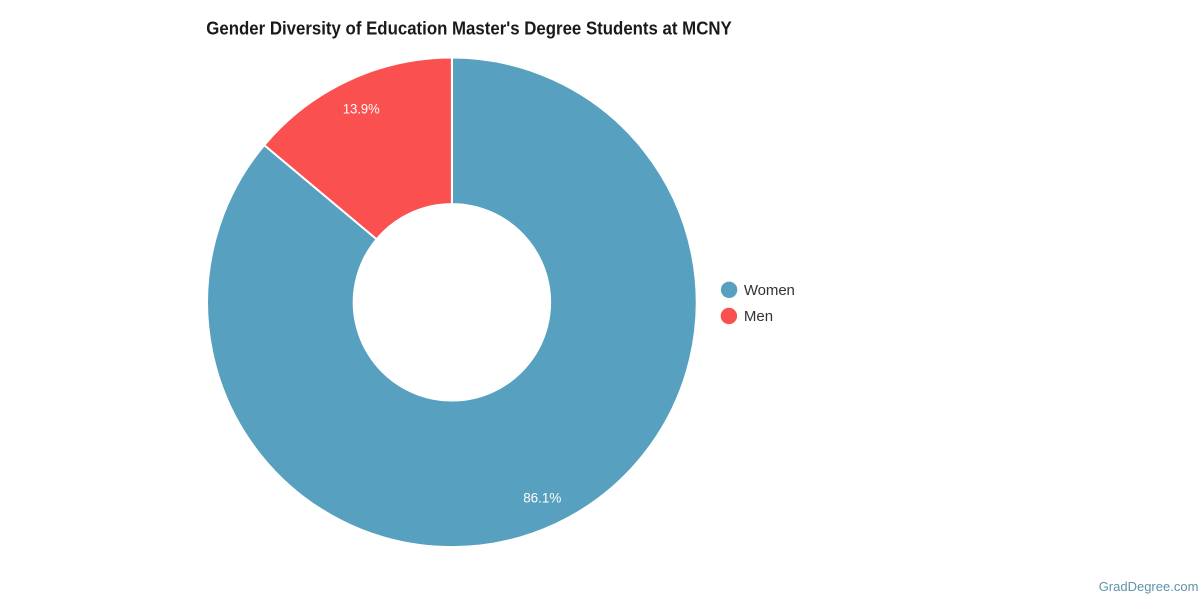 The width and height of the screenshot is (1200, 600). Describe the element at coordinates (769, 290) in the screenshot. I see `svg-text: Women` at that location.